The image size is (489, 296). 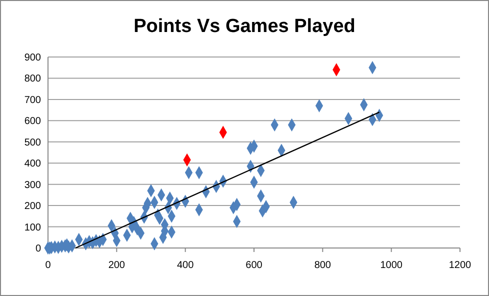 I want to click on y-tick-label: 800, so click(x=33, y=79).